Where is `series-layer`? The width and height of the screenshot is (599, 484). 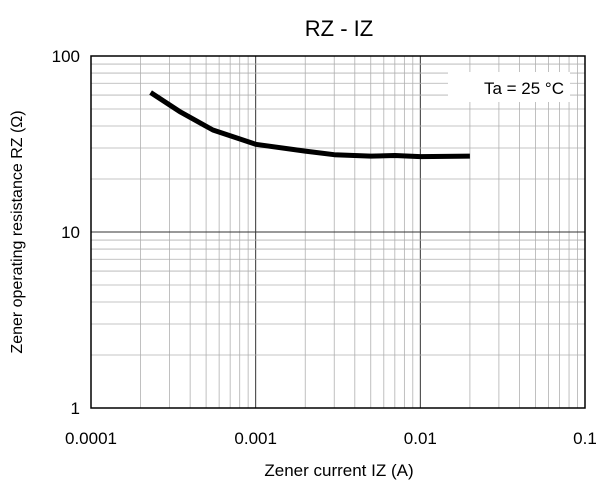 series-layer is located at coordinates (309, 125).